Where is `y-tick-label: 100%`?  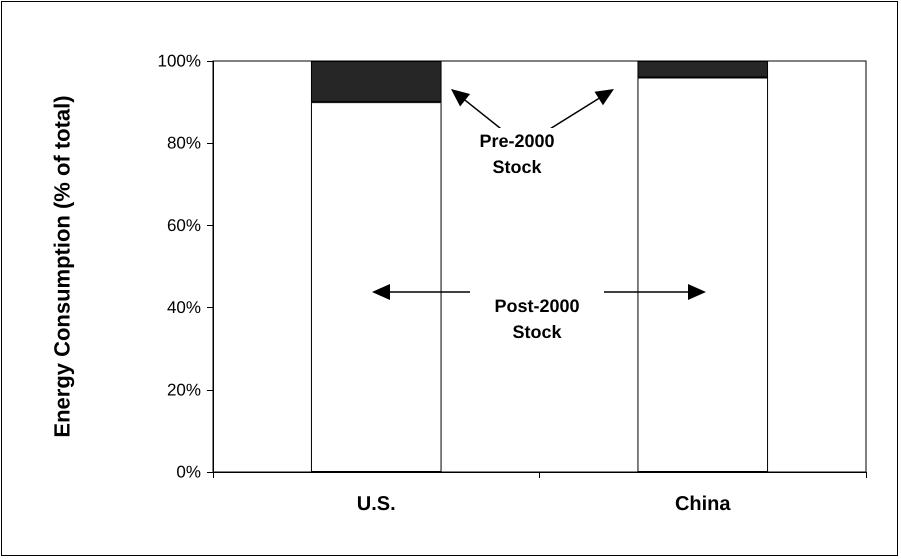
y-tick-label: 100% is located at coordinates (179, 61).